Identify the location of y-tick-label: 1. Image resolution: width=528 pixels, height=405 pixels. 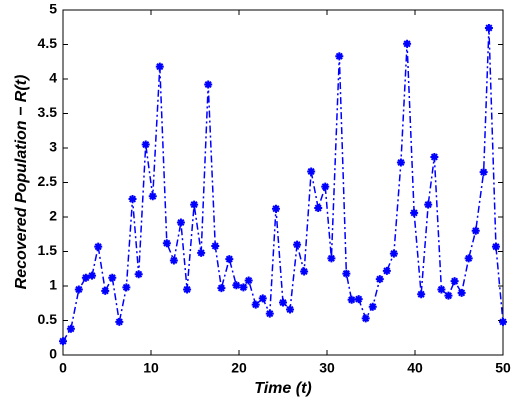
(53, 285).